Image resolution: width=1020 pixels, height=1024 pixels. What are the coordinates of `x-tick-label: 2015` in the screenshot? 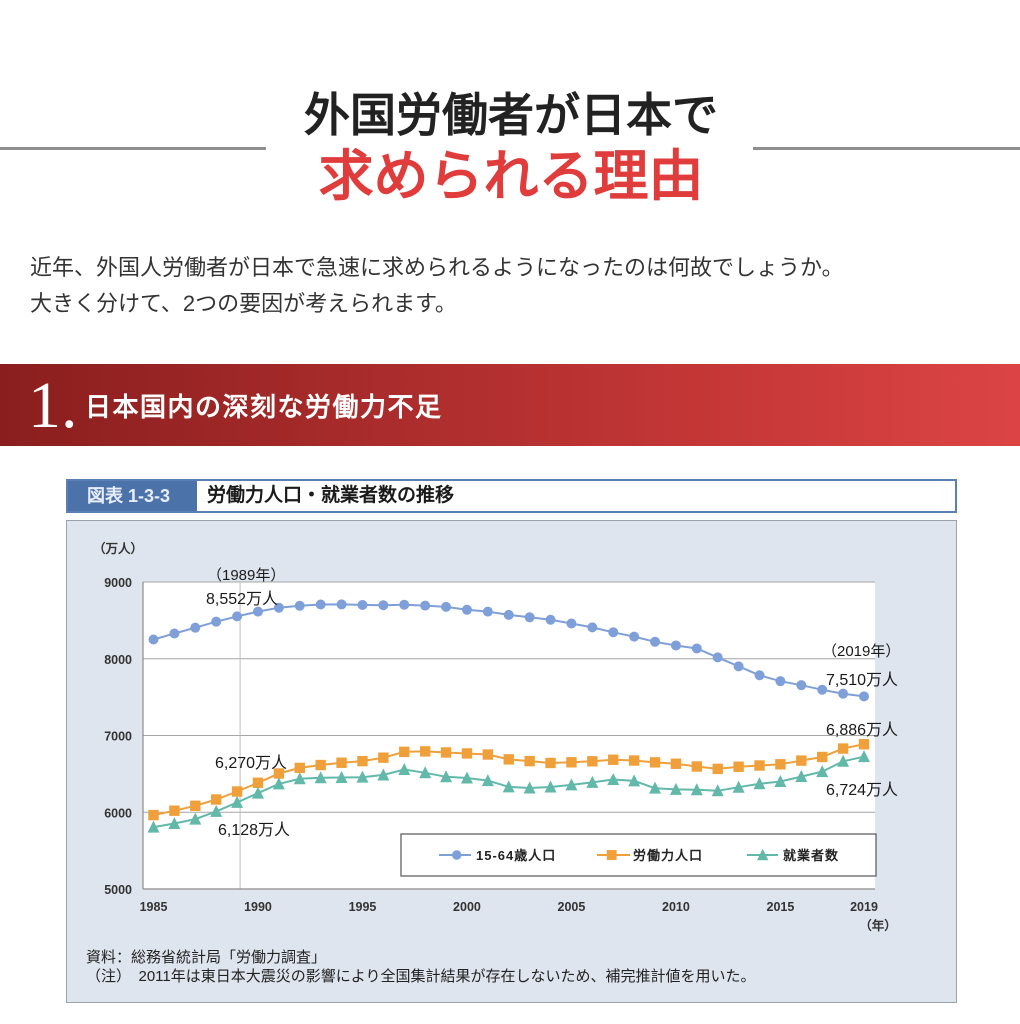 It's located at (781, 907).